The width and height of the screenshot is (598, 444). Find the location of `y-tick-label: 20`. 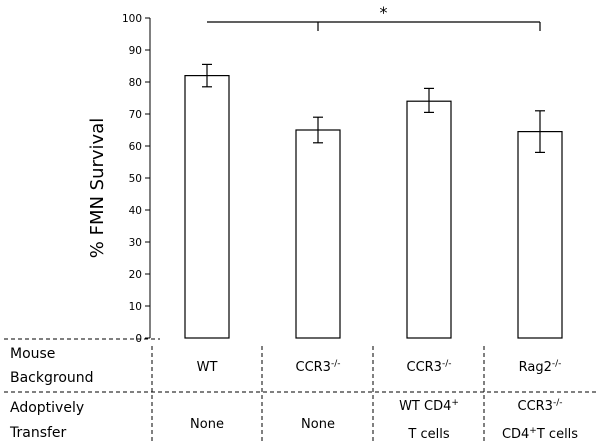

y-tick-label: 20 is located at coordinates (135, 275).